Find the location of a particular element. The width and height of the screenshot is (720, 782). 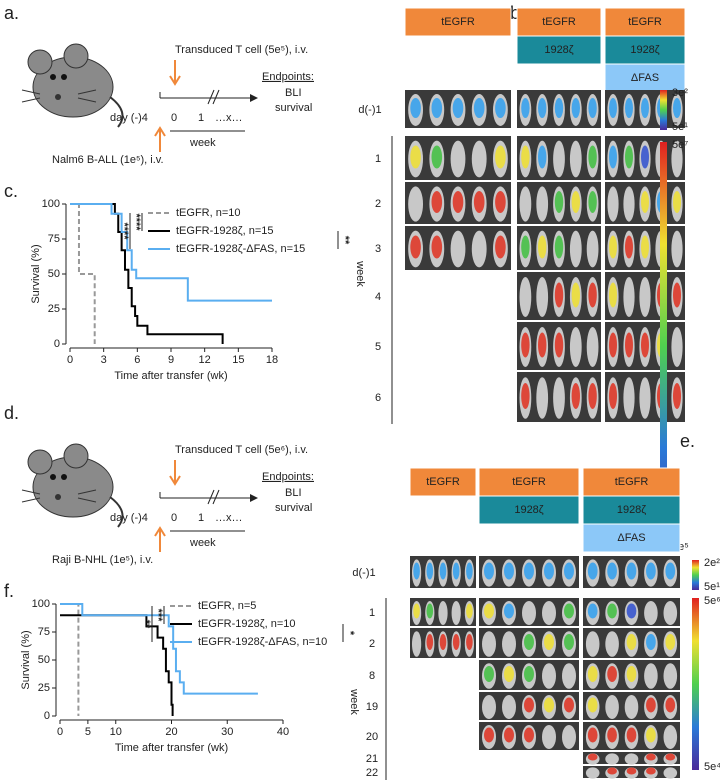

y-tick-label: 75 is located at coordinates (44, 632).